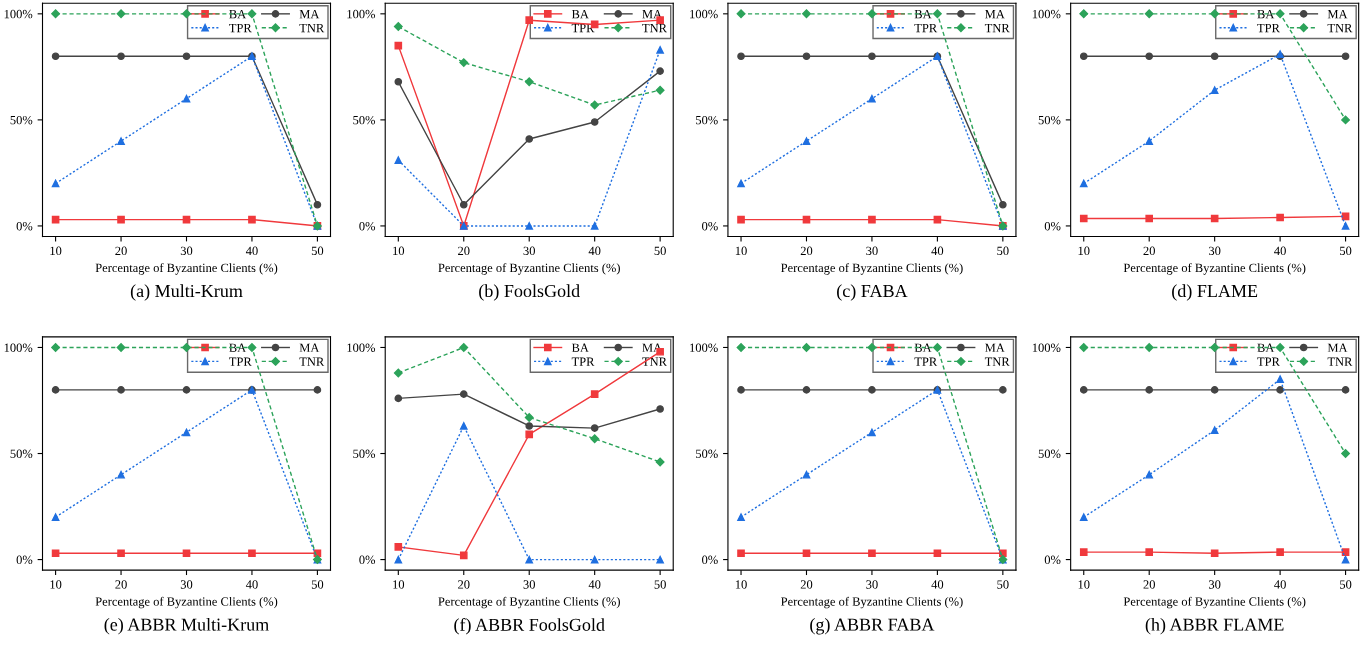 The height and width of the screenshot is (645, 1371). Describe the element at coordinates (529, 626) in the screenshot. I see `text: (f) ABBR FoolsGold` at that location.